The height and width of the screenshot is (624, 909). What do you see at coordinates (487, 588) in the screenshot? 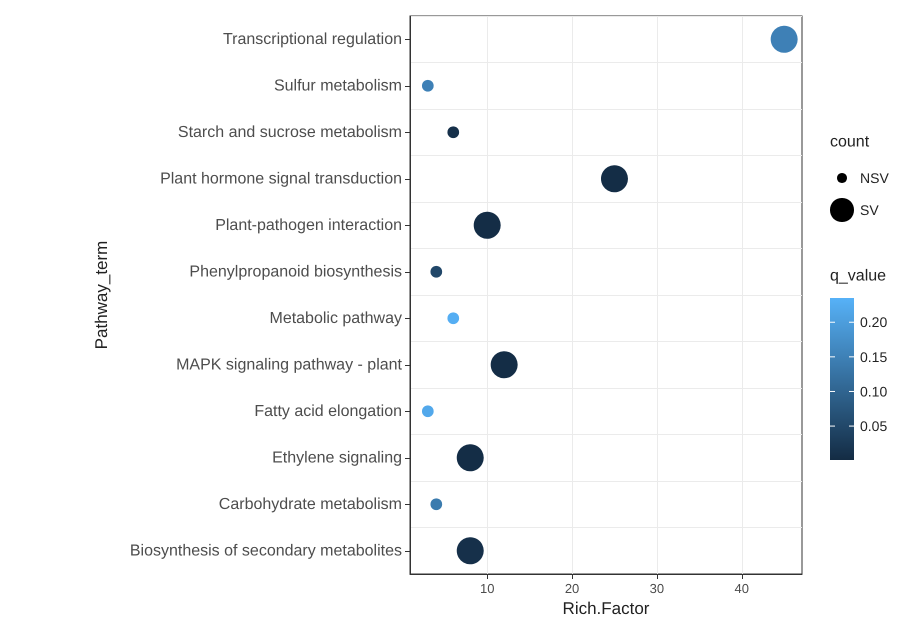
I see `x-tick-label: 10` at bounding box center [487, 588].